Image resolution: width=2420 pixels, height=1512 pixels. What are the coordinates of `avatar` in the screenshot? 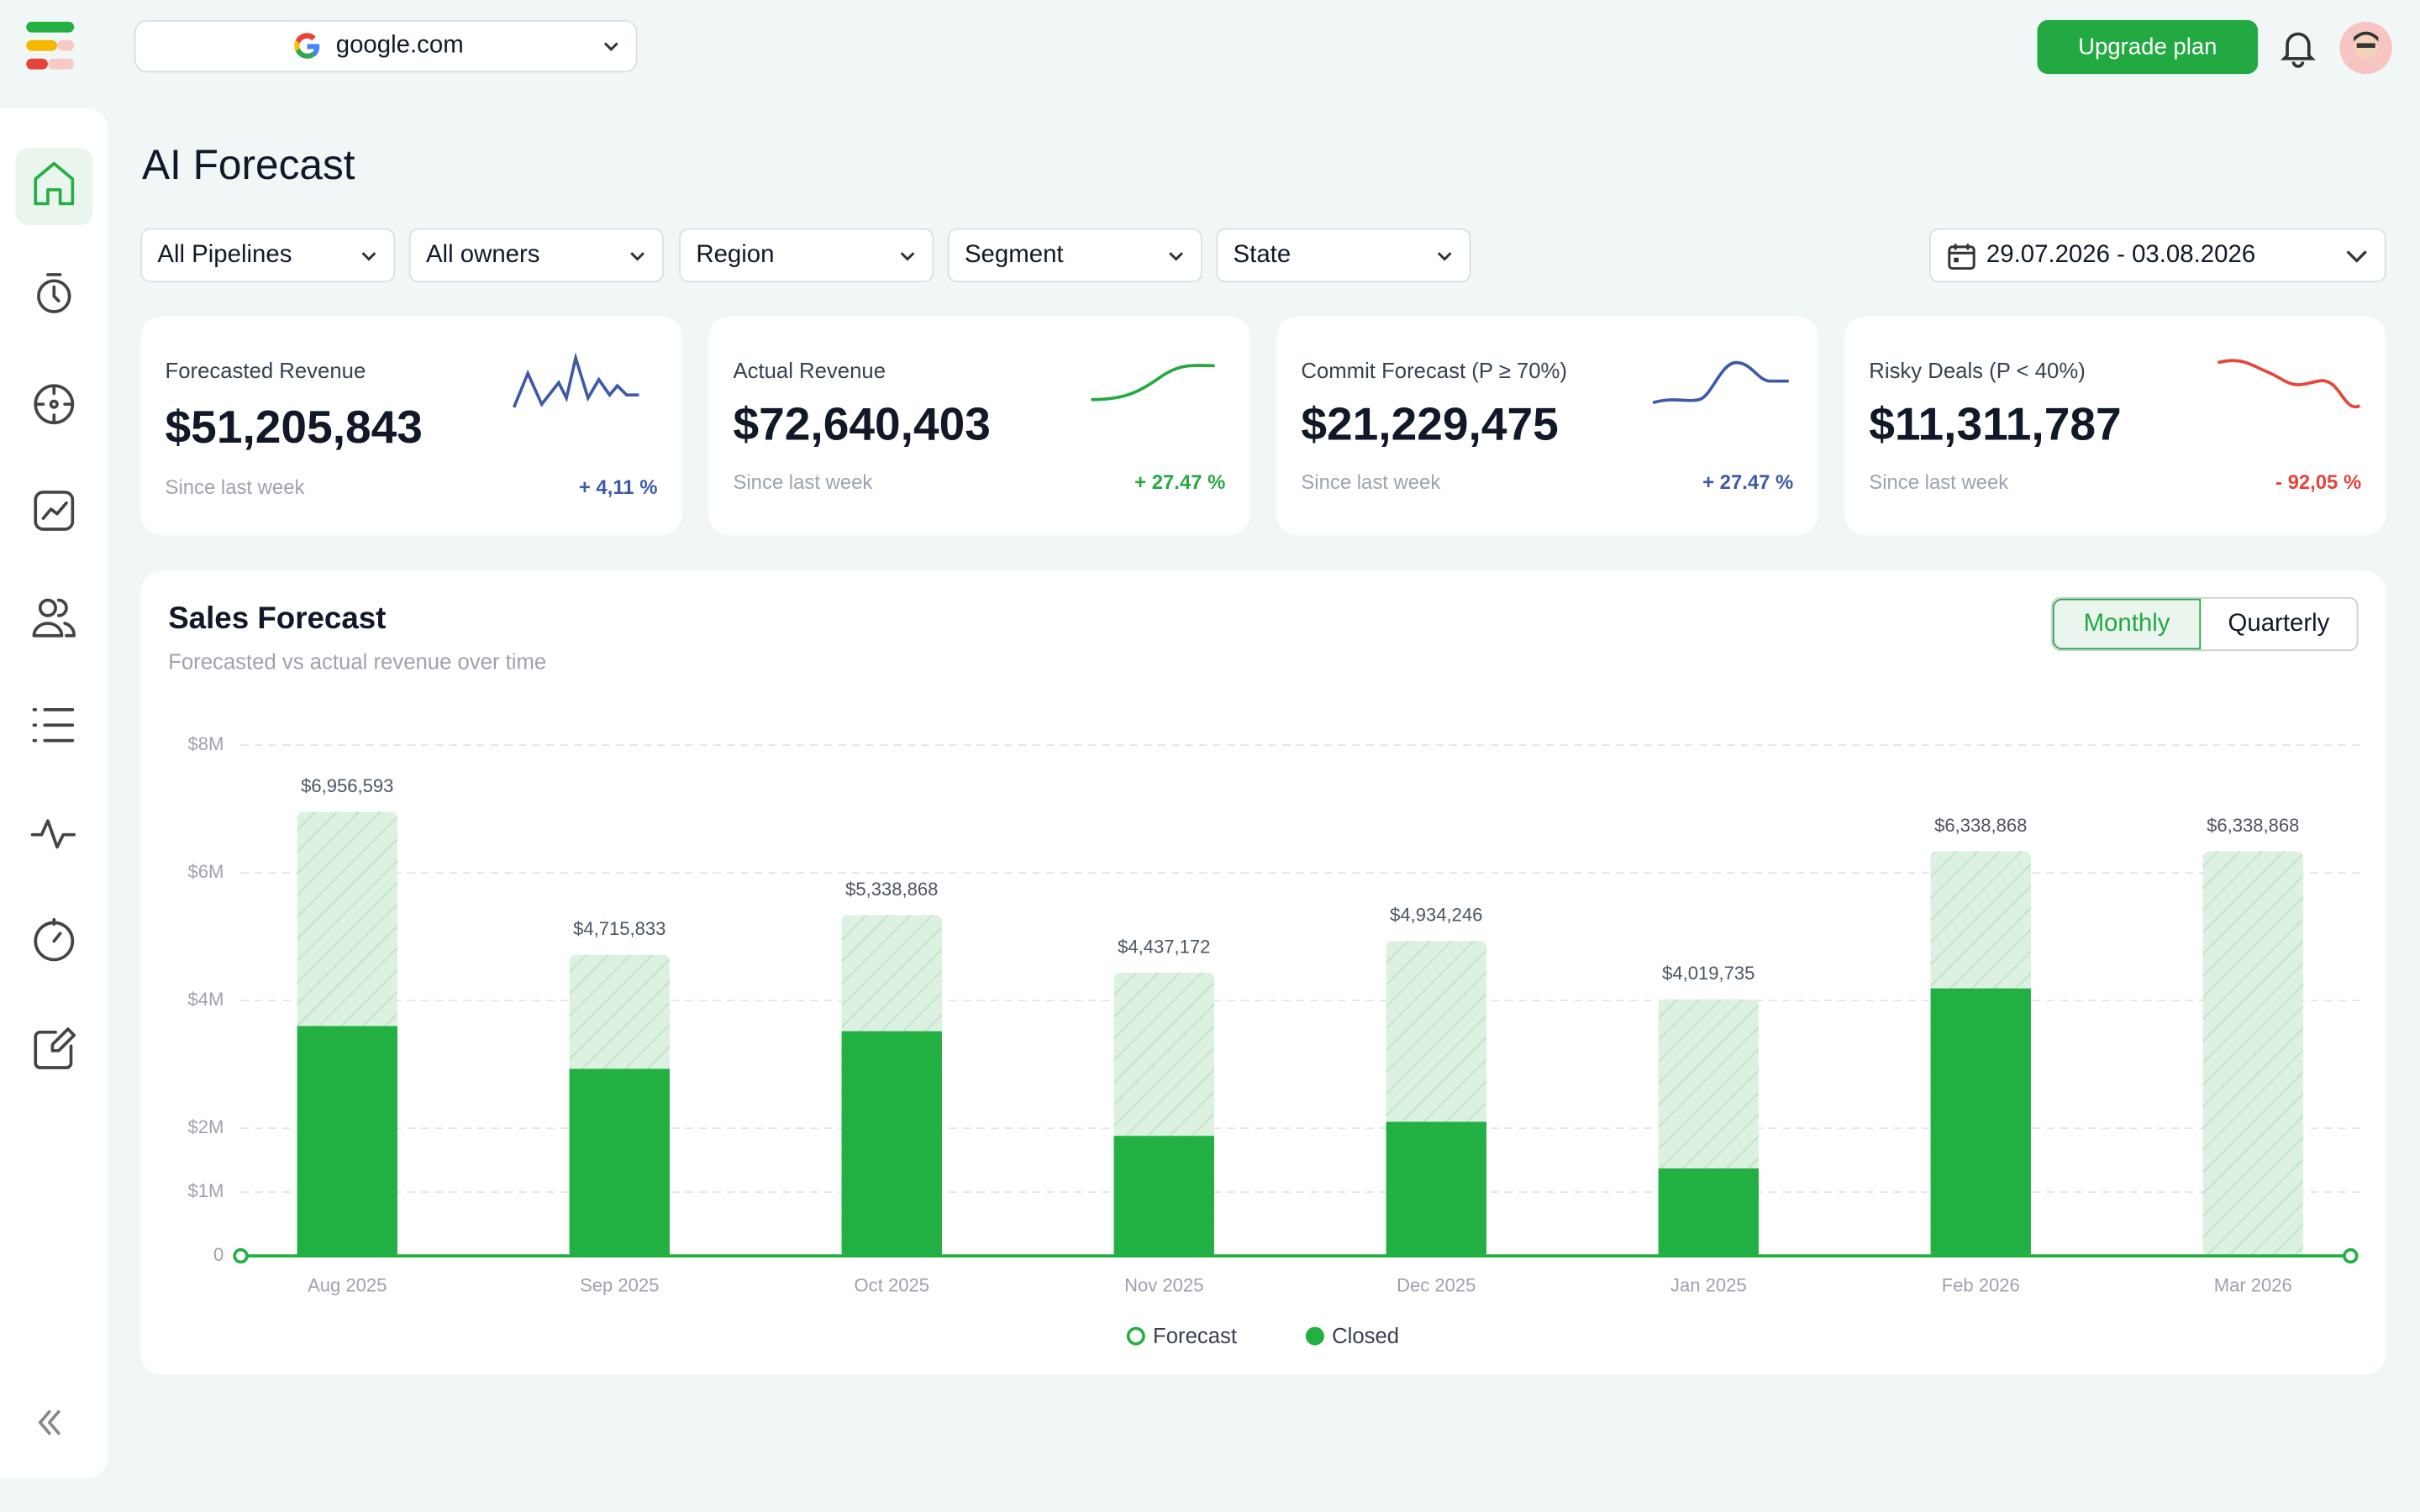 It's located at (2366, 48).